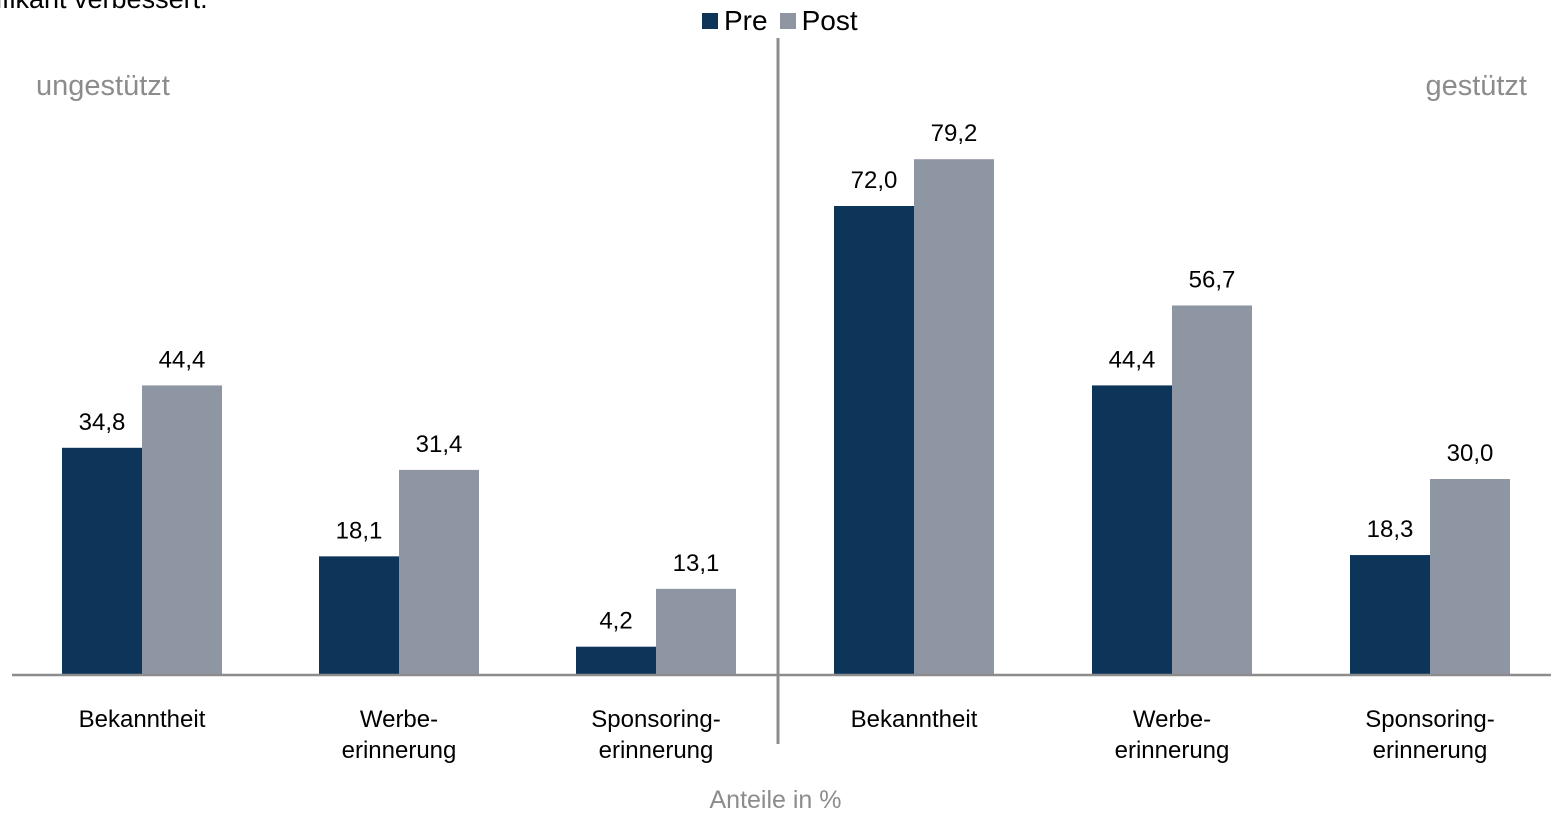 The height and width of the screenshot is (816, 1551). Describe the element at coordinates (615, 621) in the screenshot. I see `data-label-pre-2: 4,2` at that location.